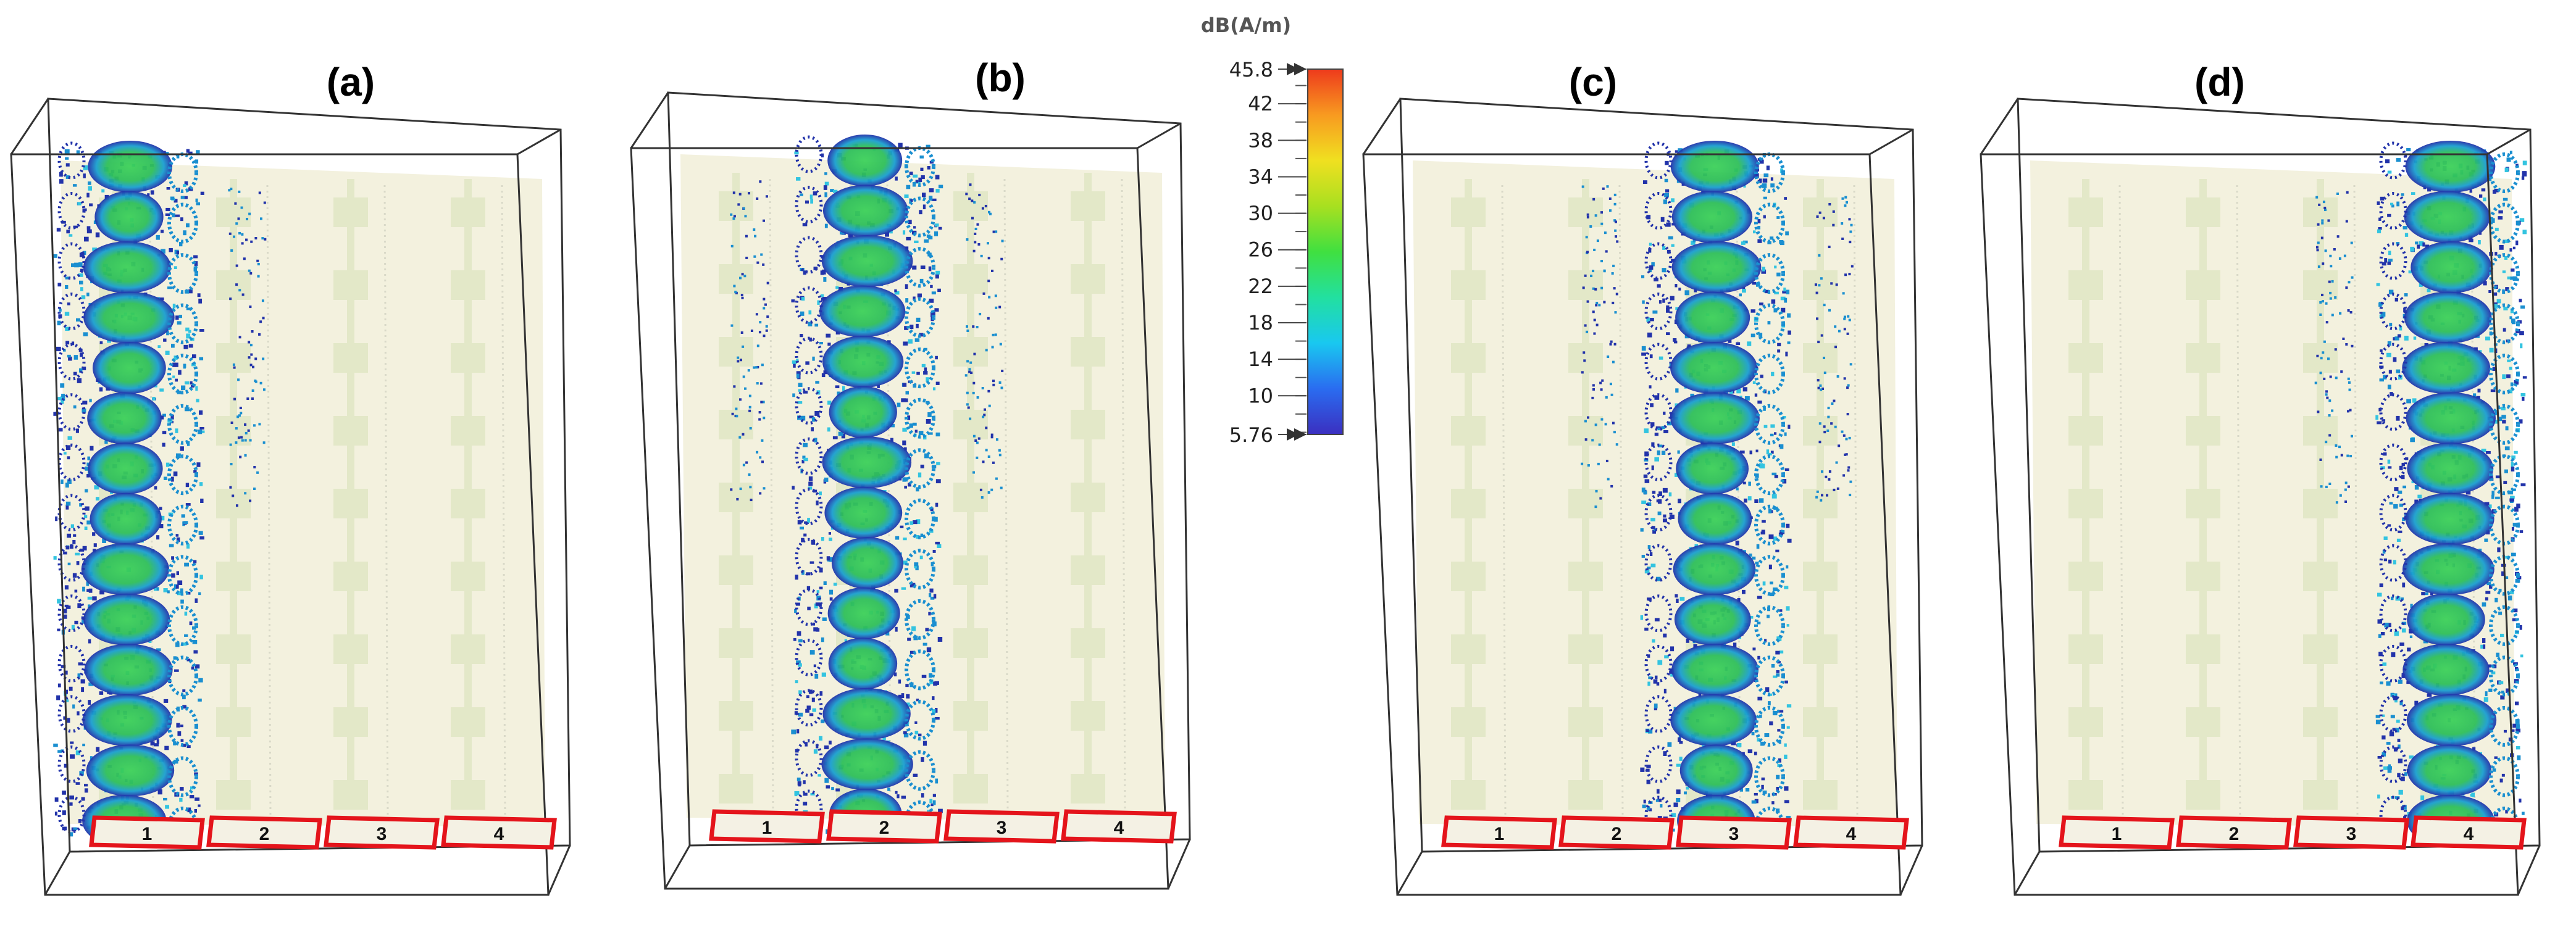 This screenshot has height=951, width=2576. Describe the element at coordinates (1297, 69) in the screenshot. I see `colorbar-max-arrow-icon` at that location.